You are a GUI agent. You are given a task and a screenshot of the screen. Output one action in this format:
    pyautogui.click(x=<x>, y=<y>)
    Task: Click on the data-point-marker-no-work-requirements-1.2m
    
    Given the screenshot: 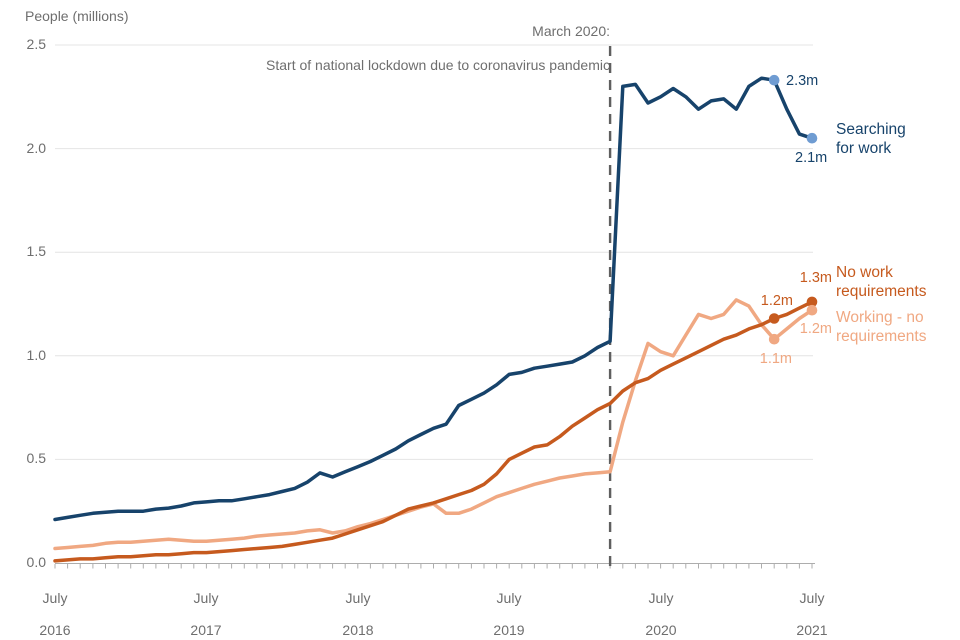 What is the action you would take?
    pyautogui.click(x=774, y=318)
    